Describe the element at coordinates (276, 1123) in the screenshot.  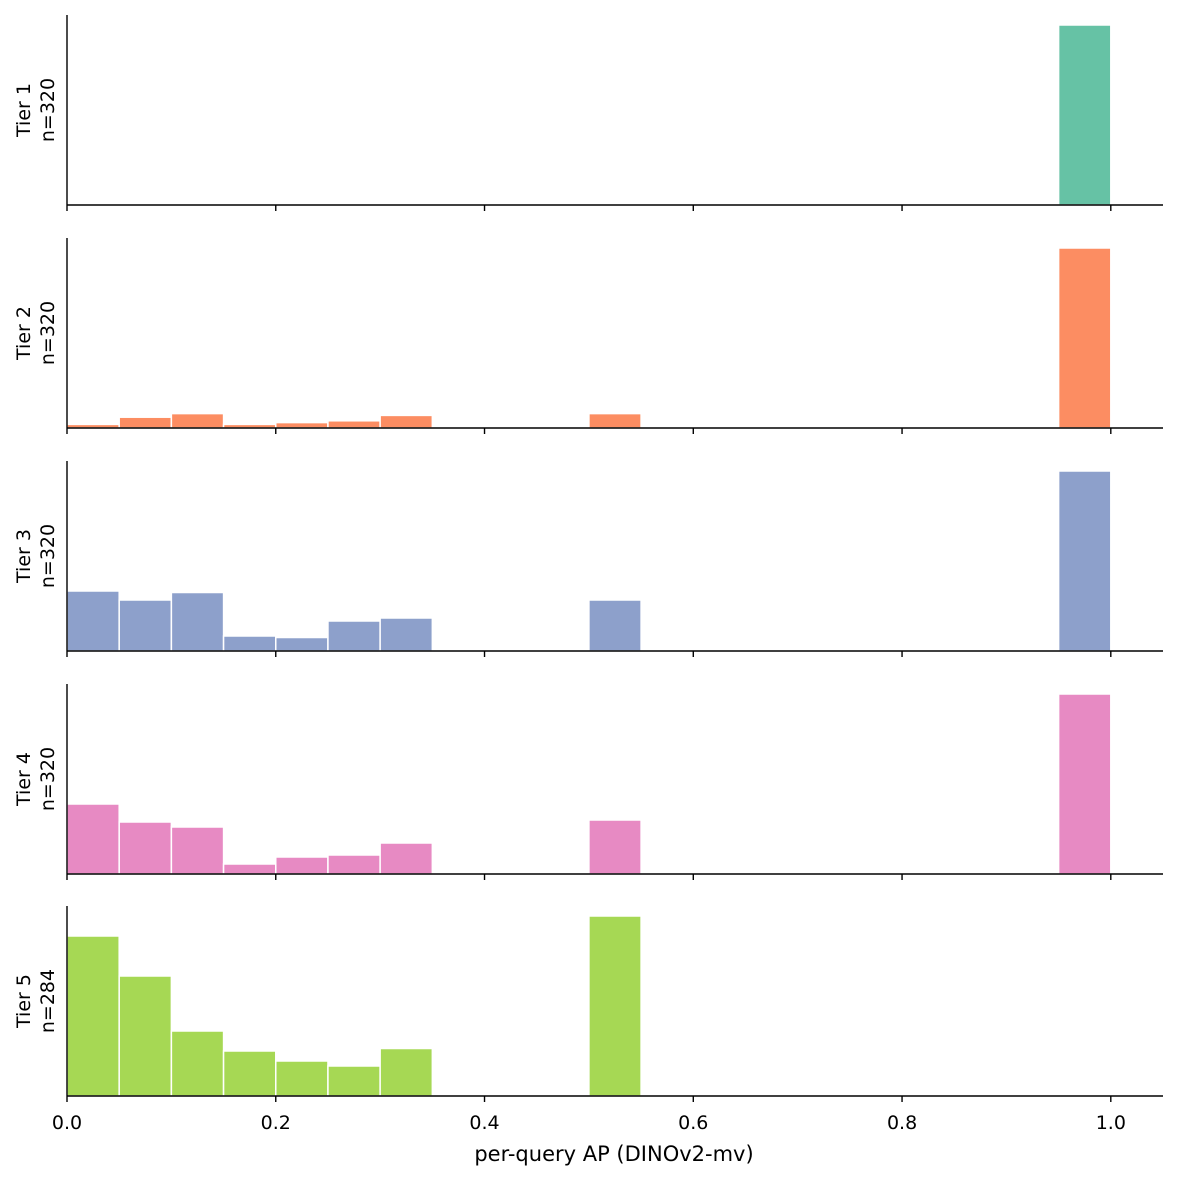
I see `x-tick-label: 0.2` at that location.